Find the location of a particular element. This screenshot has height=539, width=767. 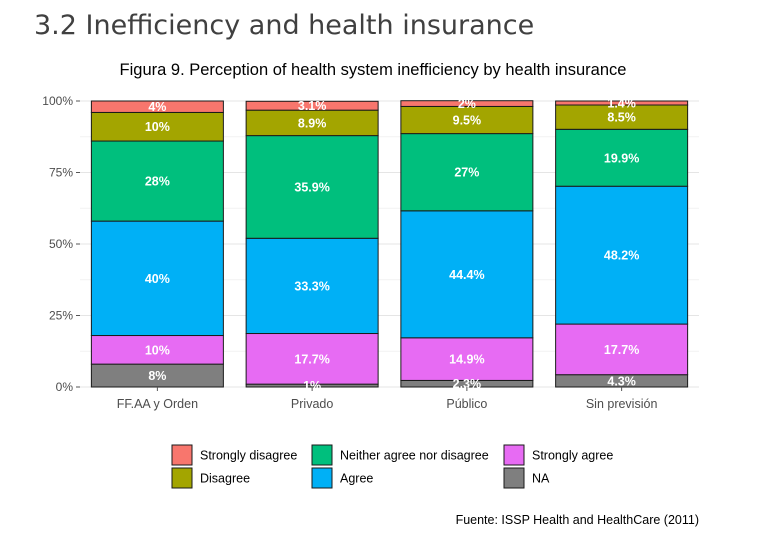

legend-label: Disagree is located at coordinates (225, 479).